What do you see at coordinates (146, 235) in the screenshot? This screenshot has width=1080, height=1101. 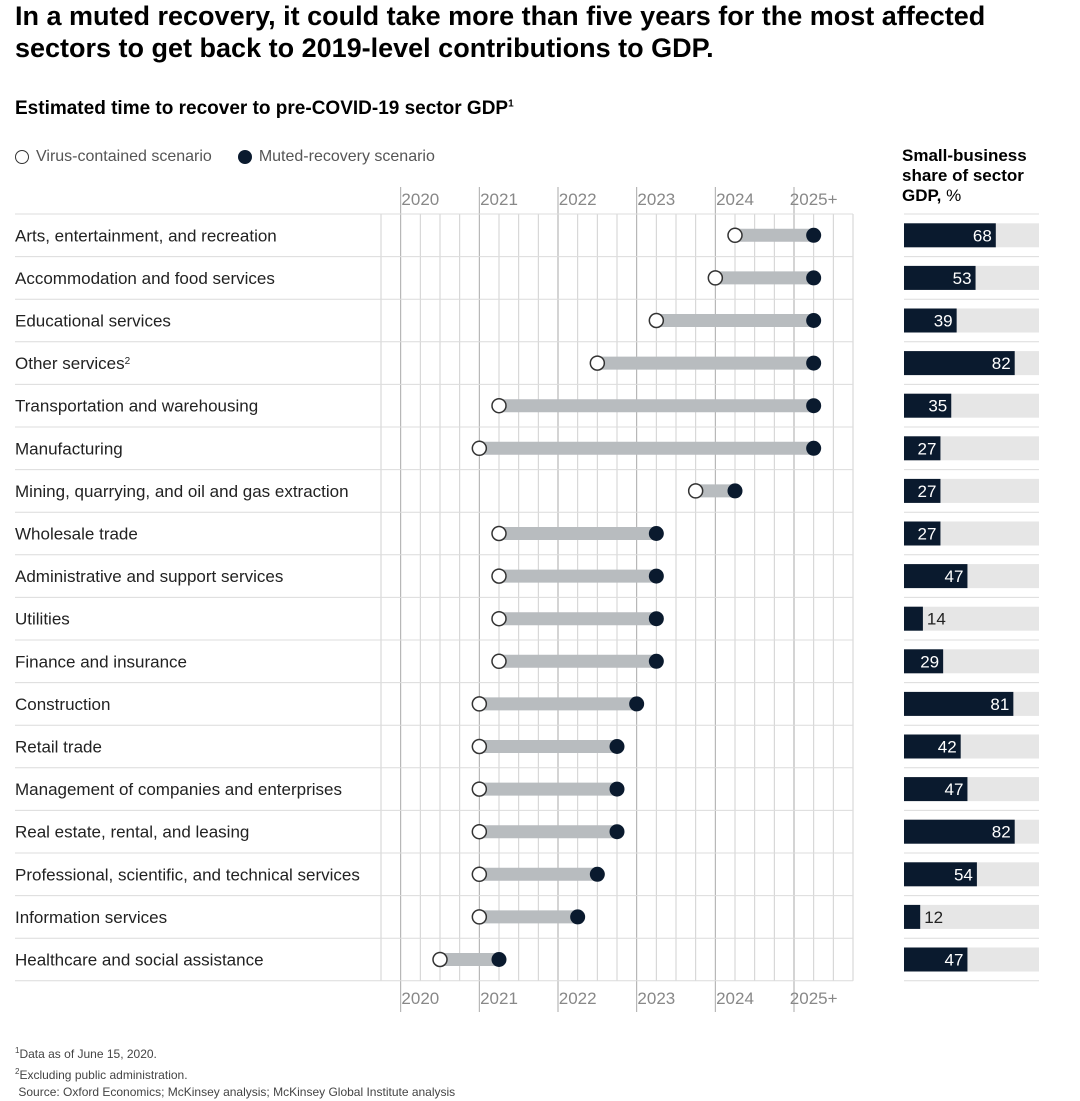 I see `sector-label: Arts, entertainment, and recreation` at bounding box center [146, 235].